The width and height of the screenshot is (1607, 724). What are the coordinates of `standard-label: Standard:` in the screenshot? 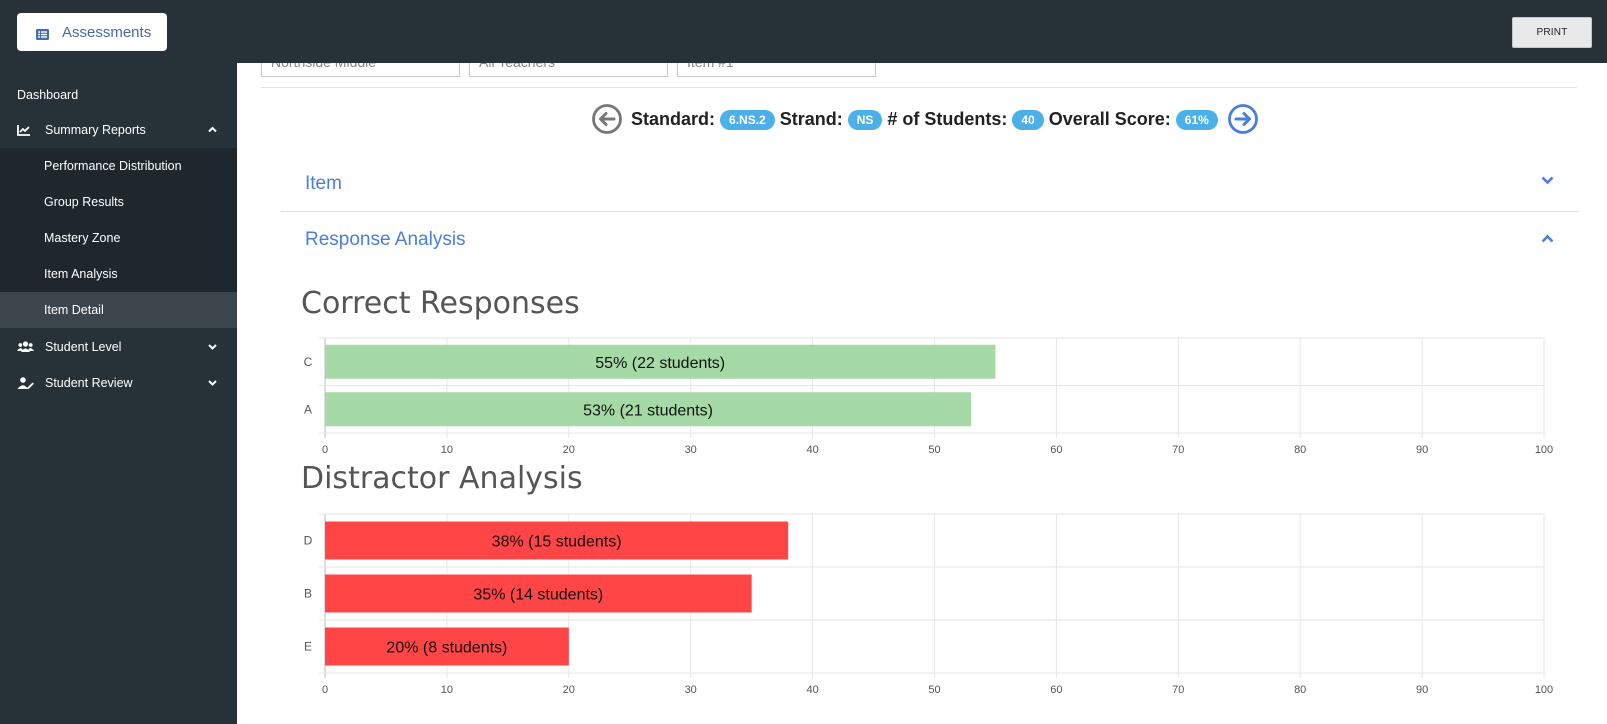 It's located at (673, 118).